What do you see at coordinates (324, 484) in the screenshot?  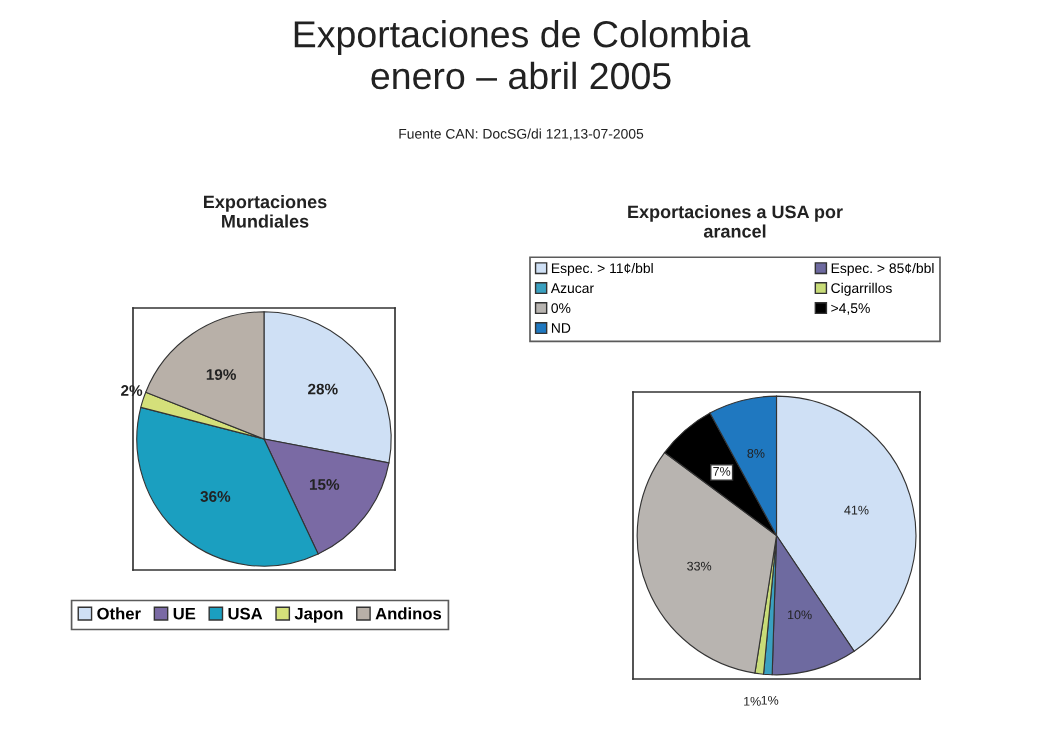 I see `data-label: 15%` at bounding box center [324, 484].